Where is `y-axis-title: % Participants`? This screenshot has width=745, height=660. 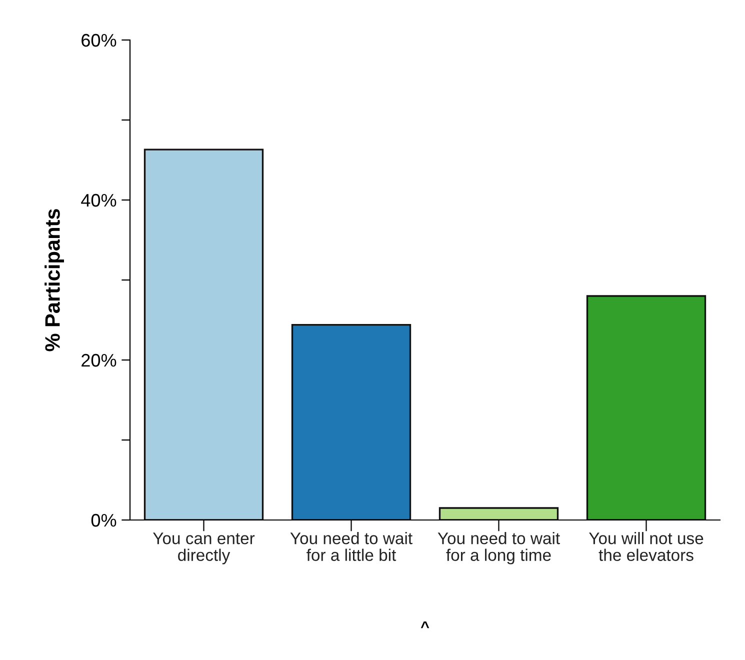
y-axis-title: % Participants is located at coordinates (54, 280).